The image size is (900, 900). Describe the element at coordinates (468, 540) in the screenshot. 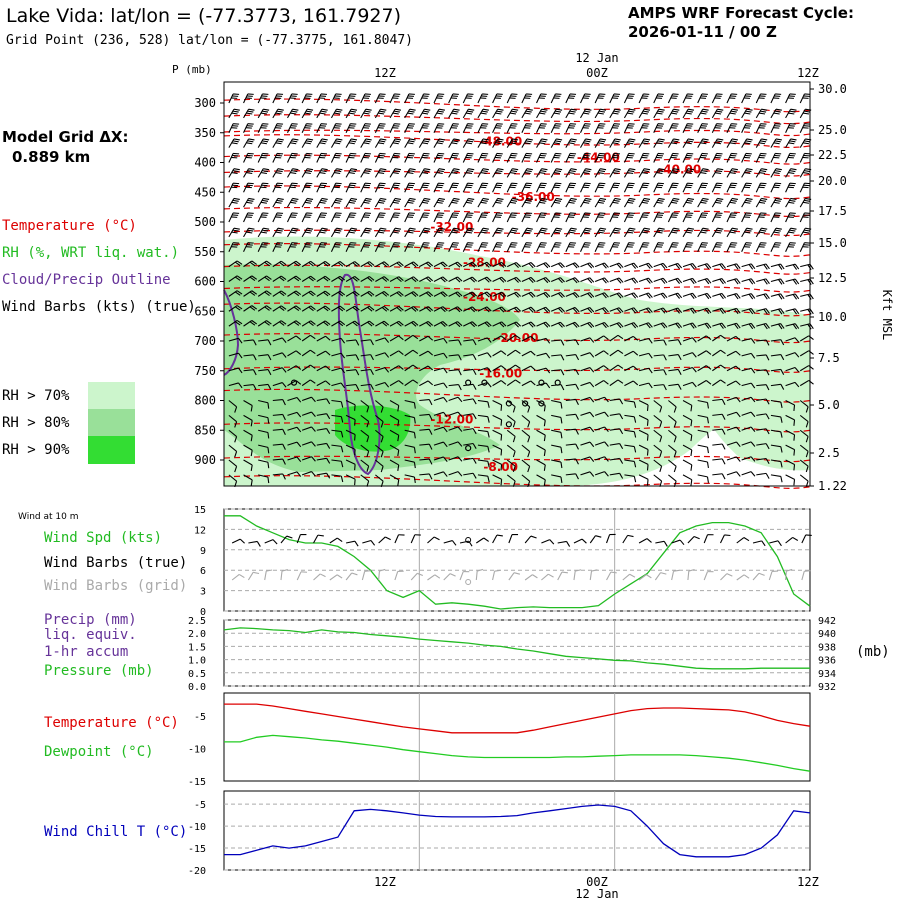

I see `calm-wind-marker` at that location.